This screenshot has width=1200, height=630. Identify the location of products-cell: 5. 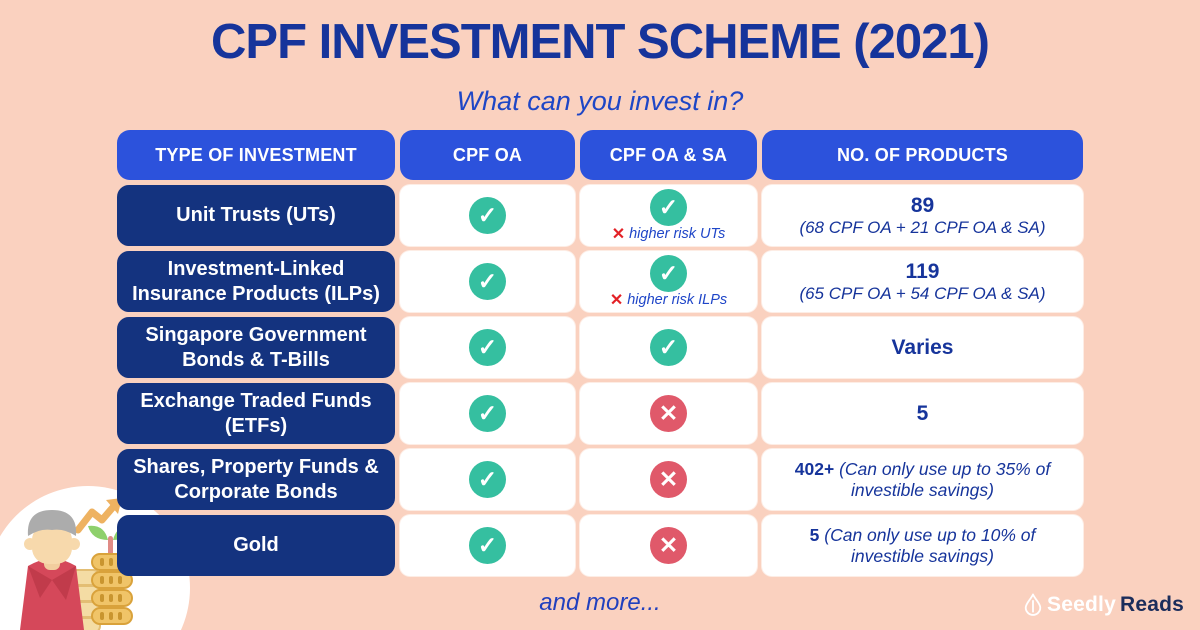
(922, 413).